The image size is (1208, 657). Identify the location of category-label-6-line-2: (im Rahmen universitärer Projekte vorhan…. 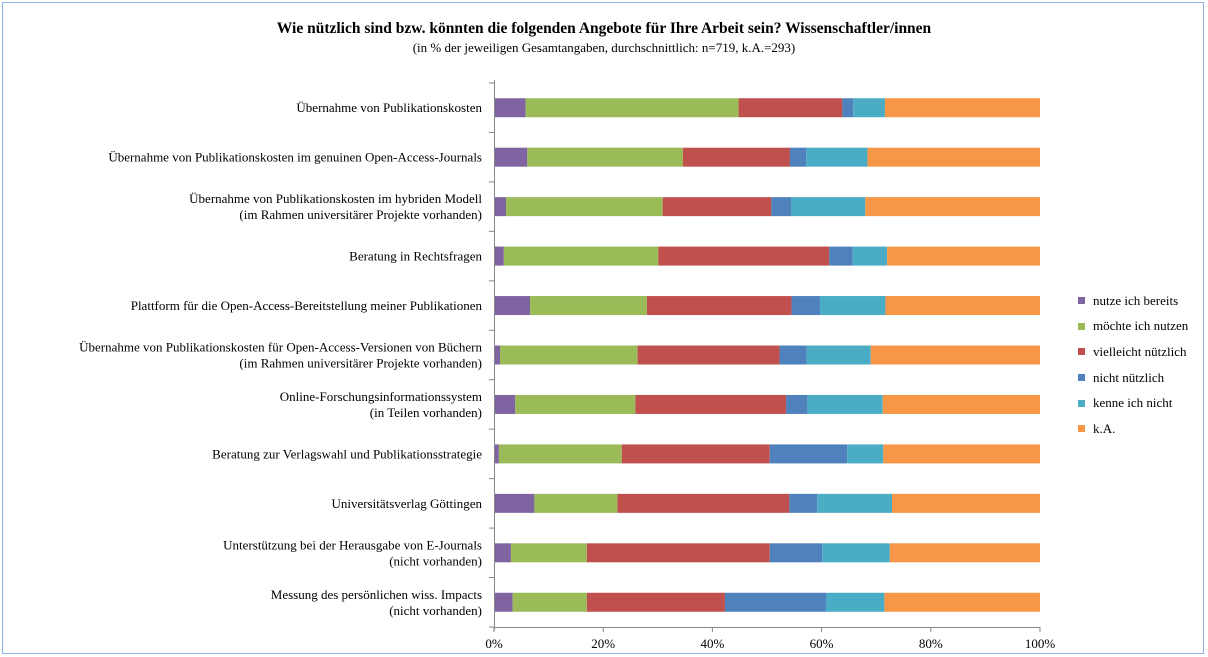
(360, 363).